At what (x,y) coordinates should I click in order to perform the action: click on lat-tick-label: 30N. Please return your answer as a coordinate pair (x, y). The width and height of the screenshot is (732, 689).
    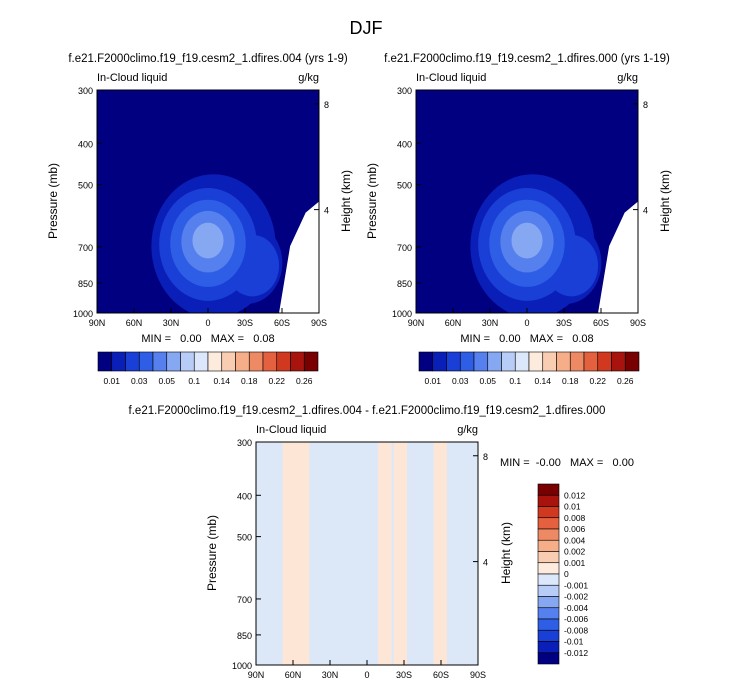
    Looking at the image, I should click on (490, 323).